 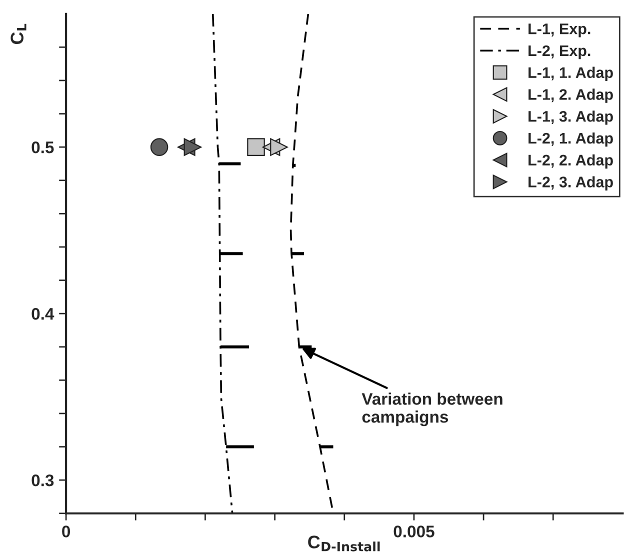 I want to click on legend-label: L-1, 3. Adap, so click(x=570, y=117).